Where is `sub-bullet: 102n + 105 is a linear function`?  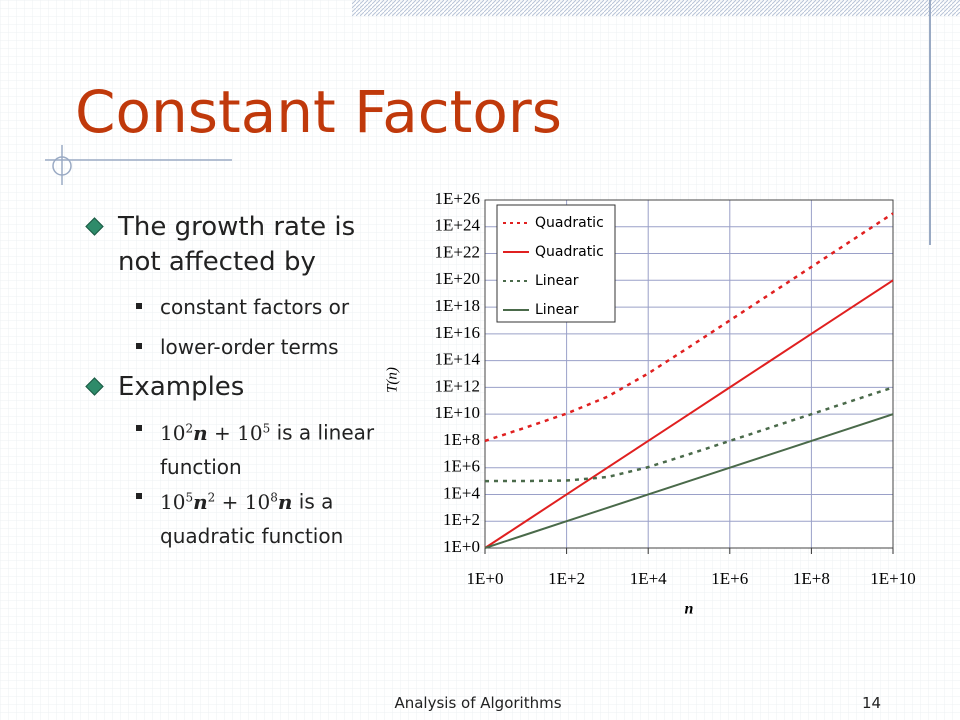 sub-bullet: 102n + 105 is a linear function is located at coordinates (282, 447).